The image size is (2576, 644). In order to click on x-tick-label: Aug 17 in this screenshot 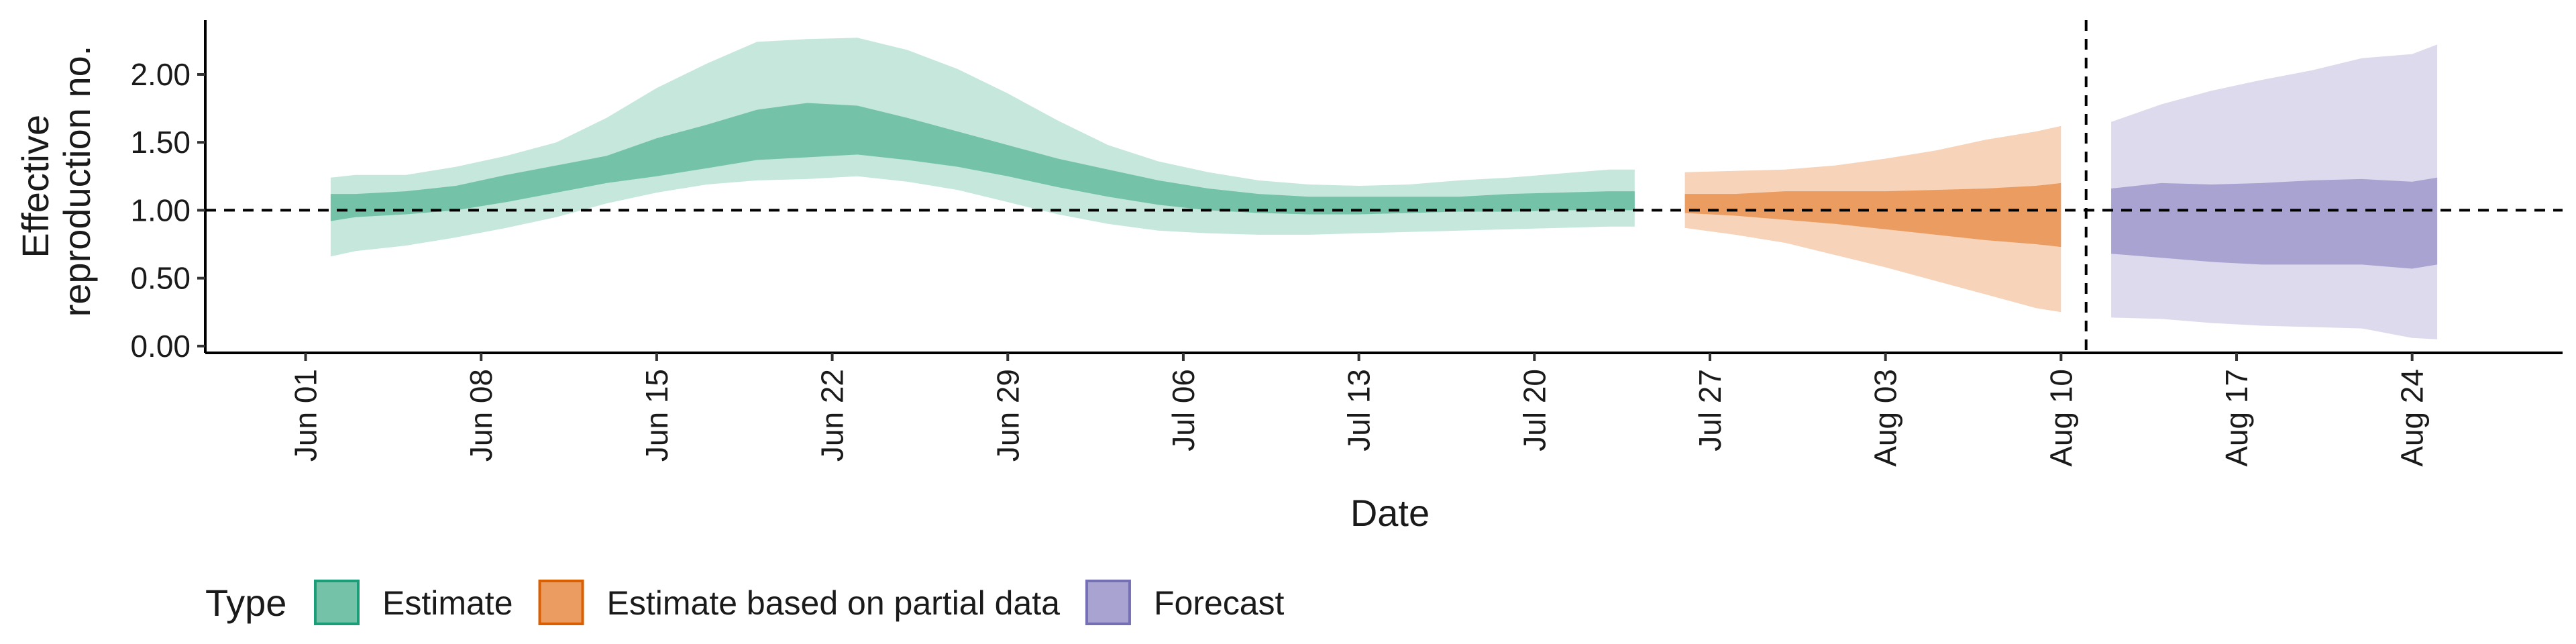, I will do `click(2236, 418)`.